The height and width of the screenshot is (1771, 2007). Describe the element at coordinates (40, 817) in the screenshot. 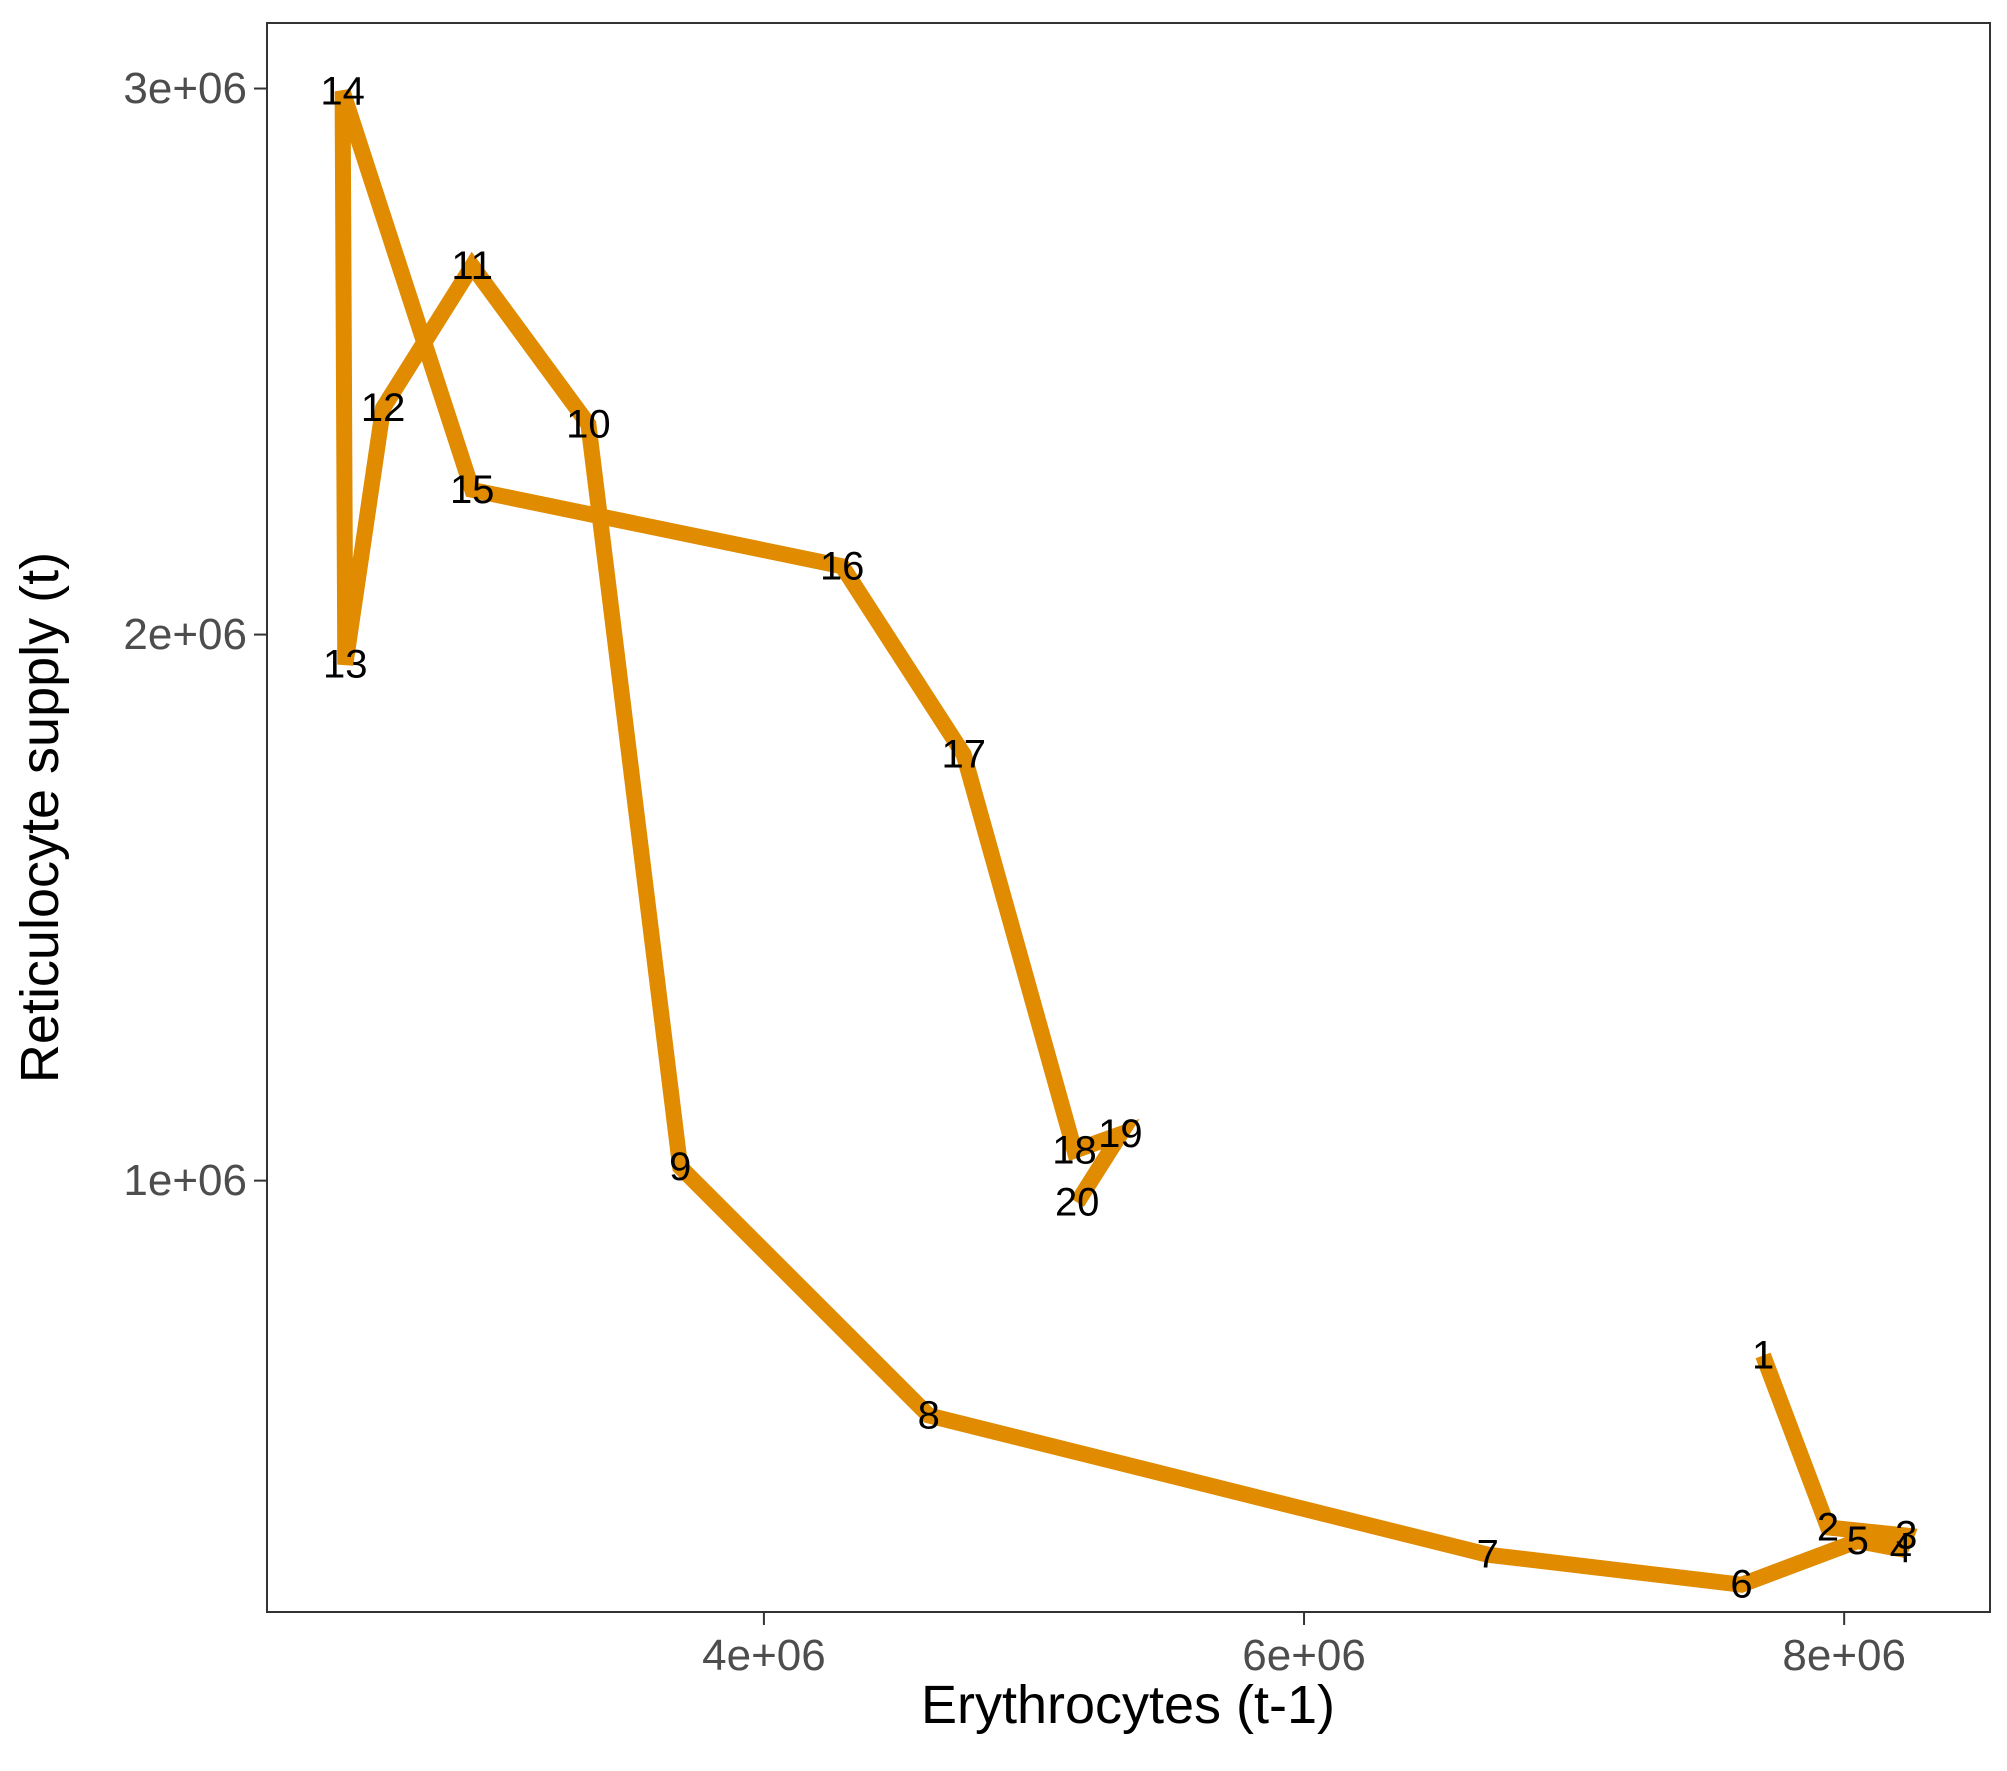

I see `y-axis-title: Reticulocyte supply (t)` at that location.